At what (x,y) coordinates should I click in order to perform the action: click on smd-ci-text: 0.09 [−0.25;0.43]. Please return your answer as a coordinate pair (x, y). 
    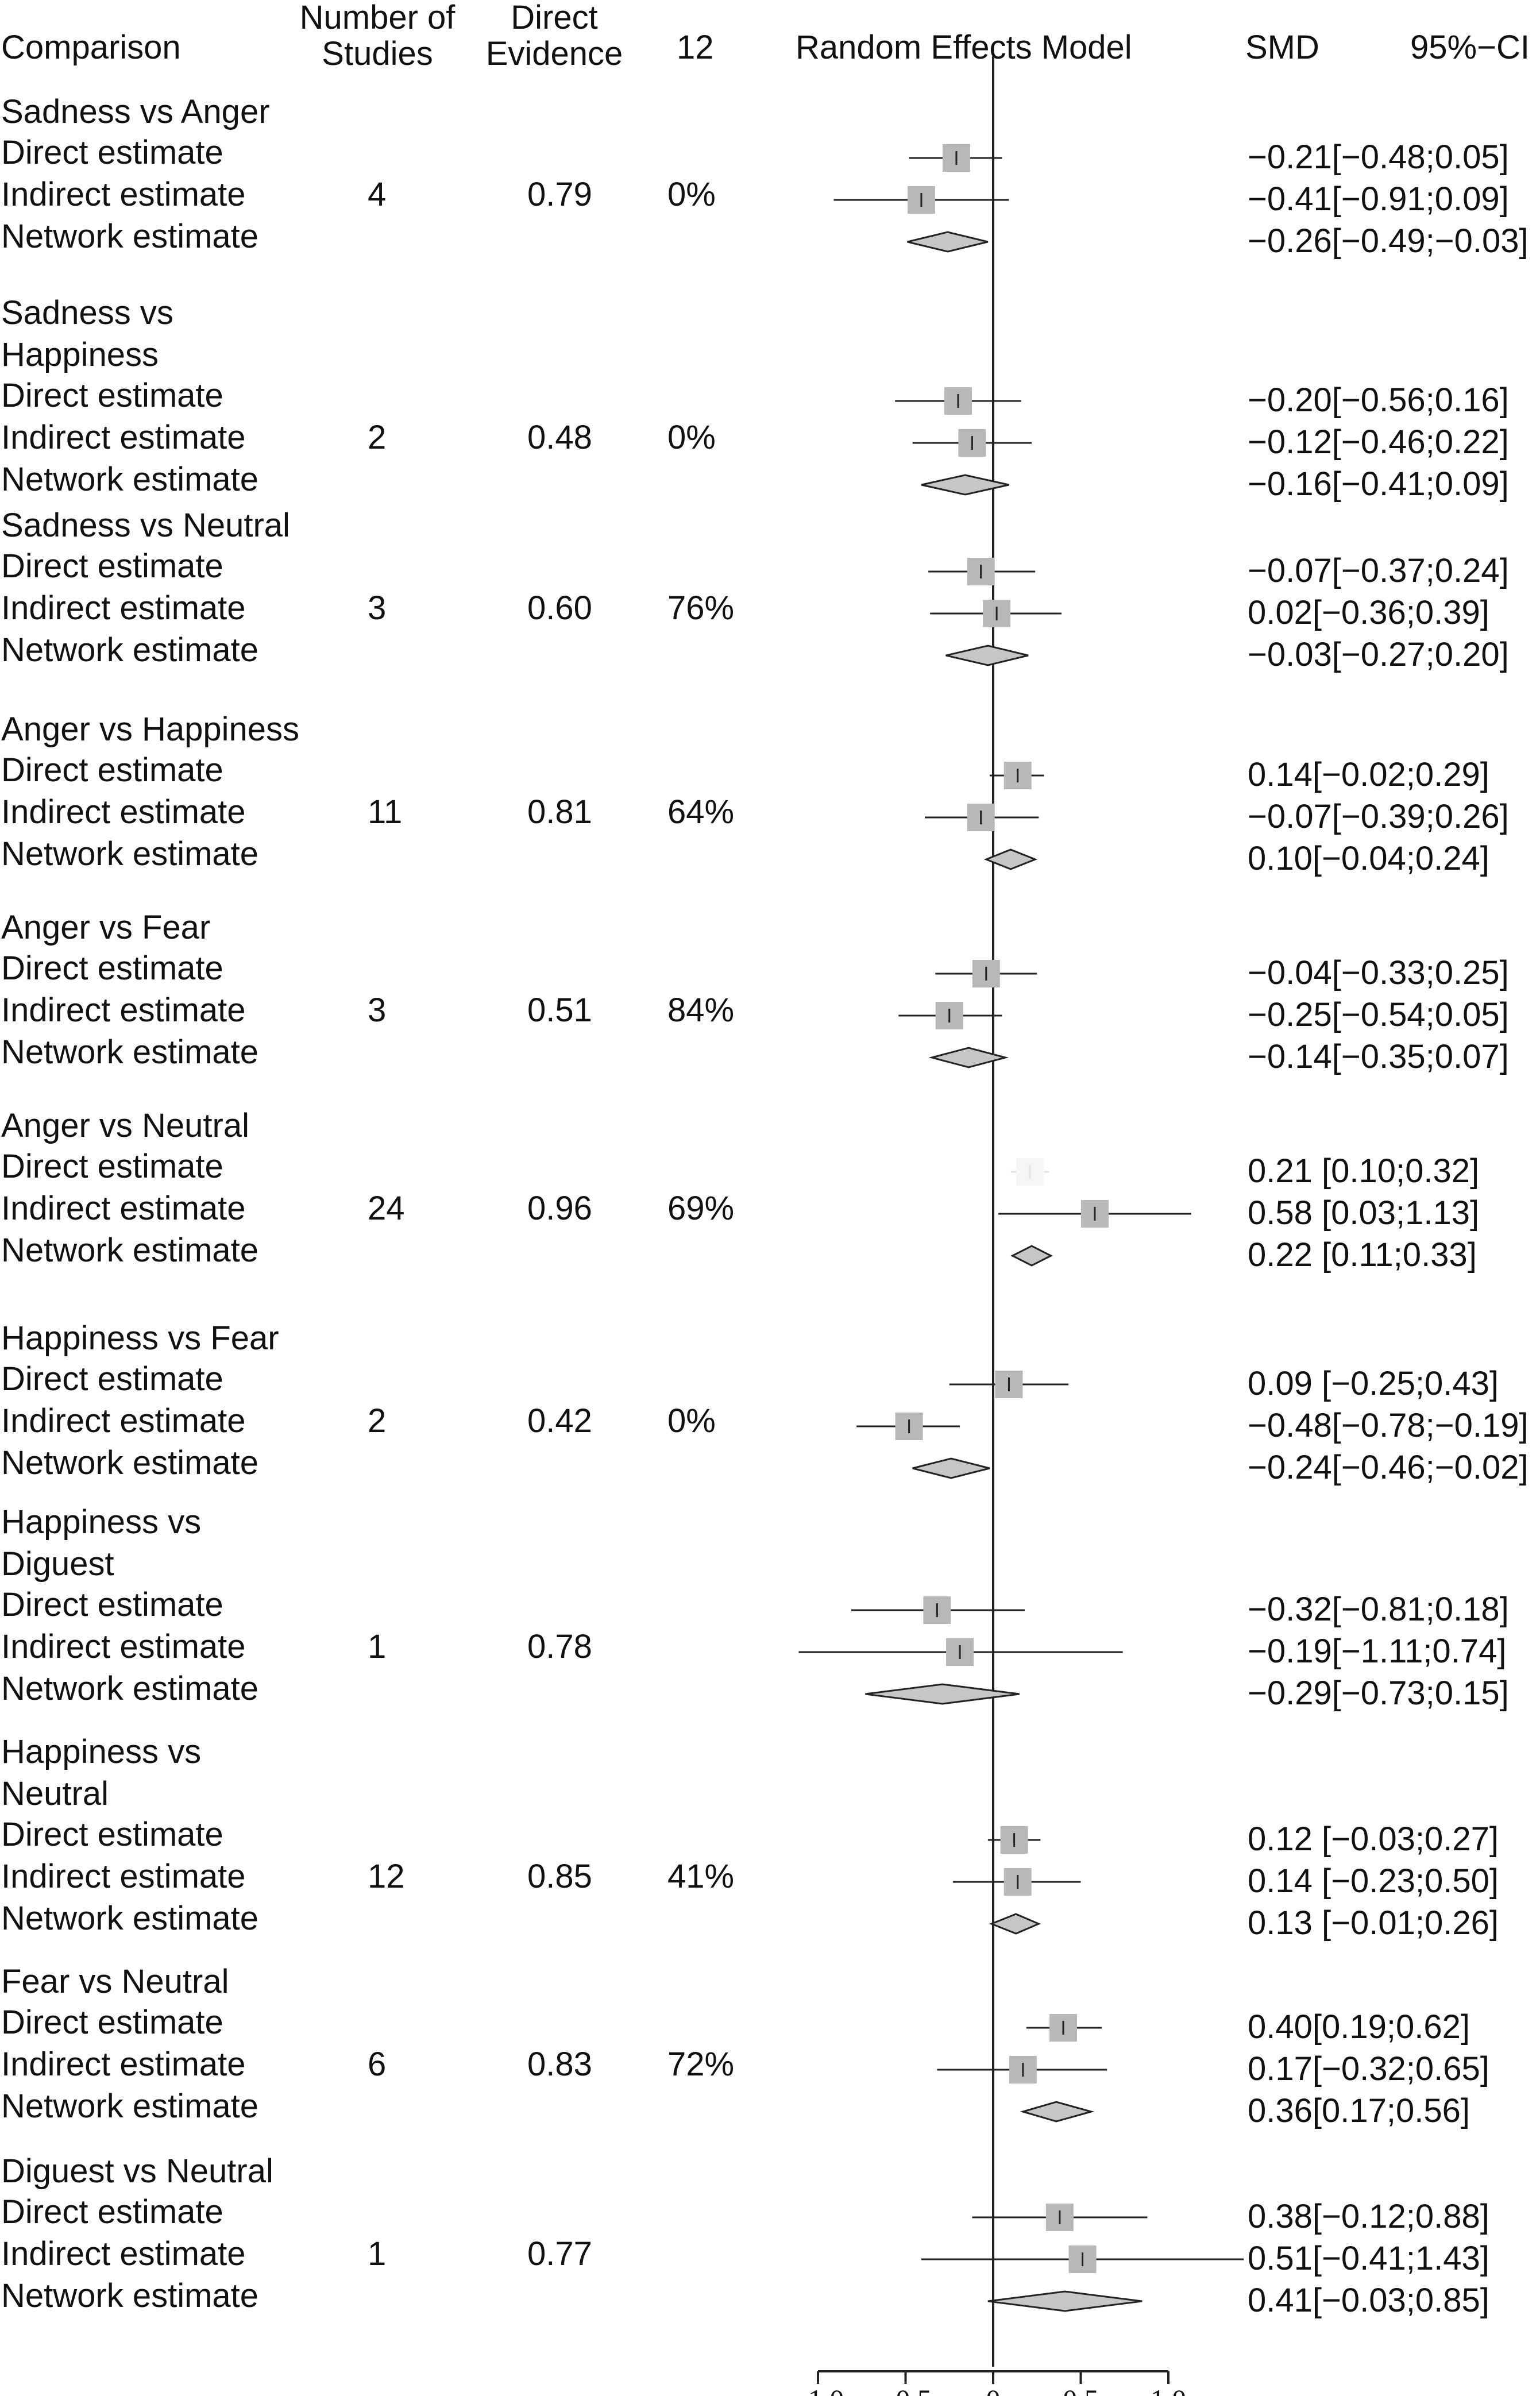
    Looking at the image, I should click on (1373, 1383).